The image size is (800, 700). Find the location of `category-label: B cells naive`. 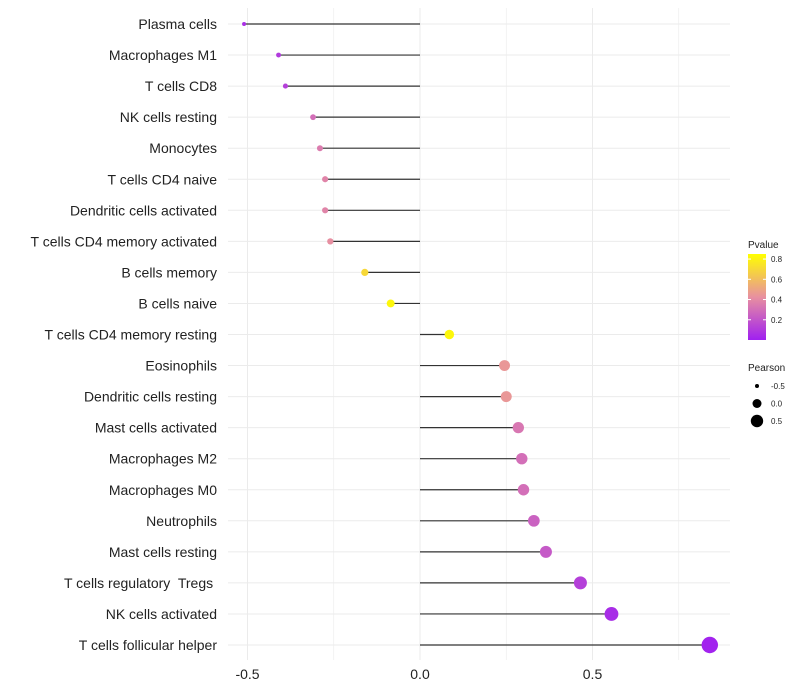

category-label: B cells naive is located at coordinates (177, 303).